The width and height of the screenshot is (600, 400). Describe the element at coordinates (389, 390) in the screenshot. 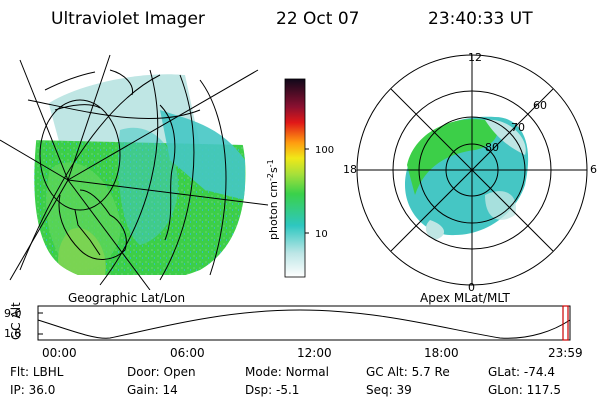

I see `info-seq: Seq: 39` at that location.